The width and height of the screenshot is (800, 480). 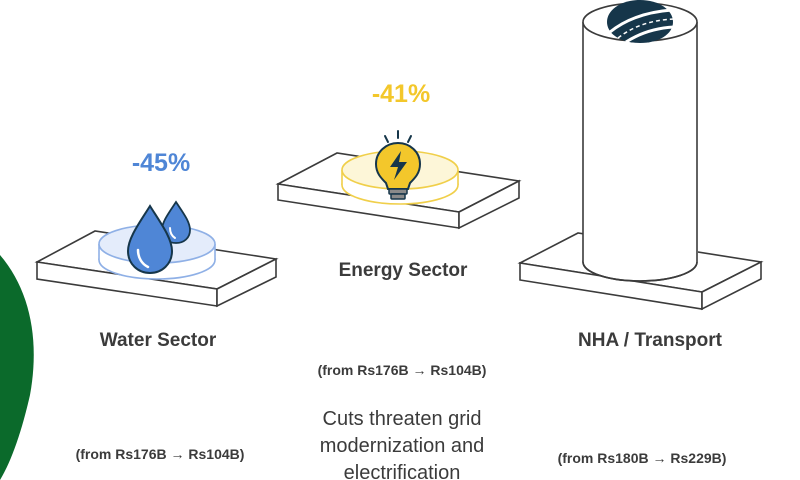 What do you see at coordinates (641, 22) in the screenshot?
I see `highway-logo-icon` at bounding box center [641, 22].